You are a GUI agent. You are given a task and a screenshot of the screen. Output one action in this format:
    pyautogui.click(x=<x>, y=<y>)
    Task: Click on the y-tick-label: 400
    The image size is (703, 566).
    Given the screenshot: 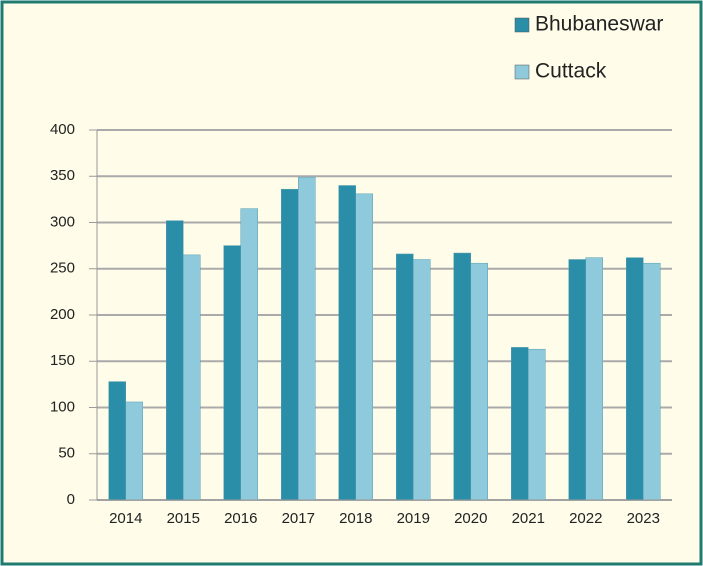 What is the action you would take?
    pyautogui.click(x=62, y=129)
    